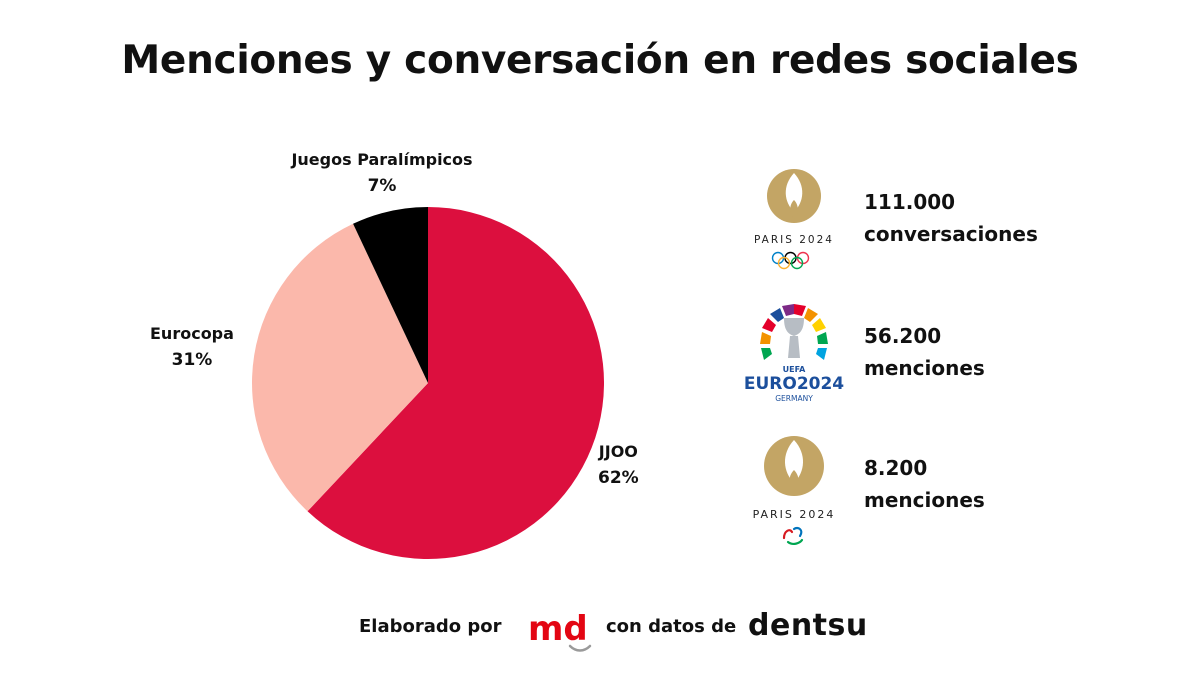  Describe the element at coordinates (924, 484) in the screenshot. I see `stat-paralympics-text: 8.200 menciones` at that location.